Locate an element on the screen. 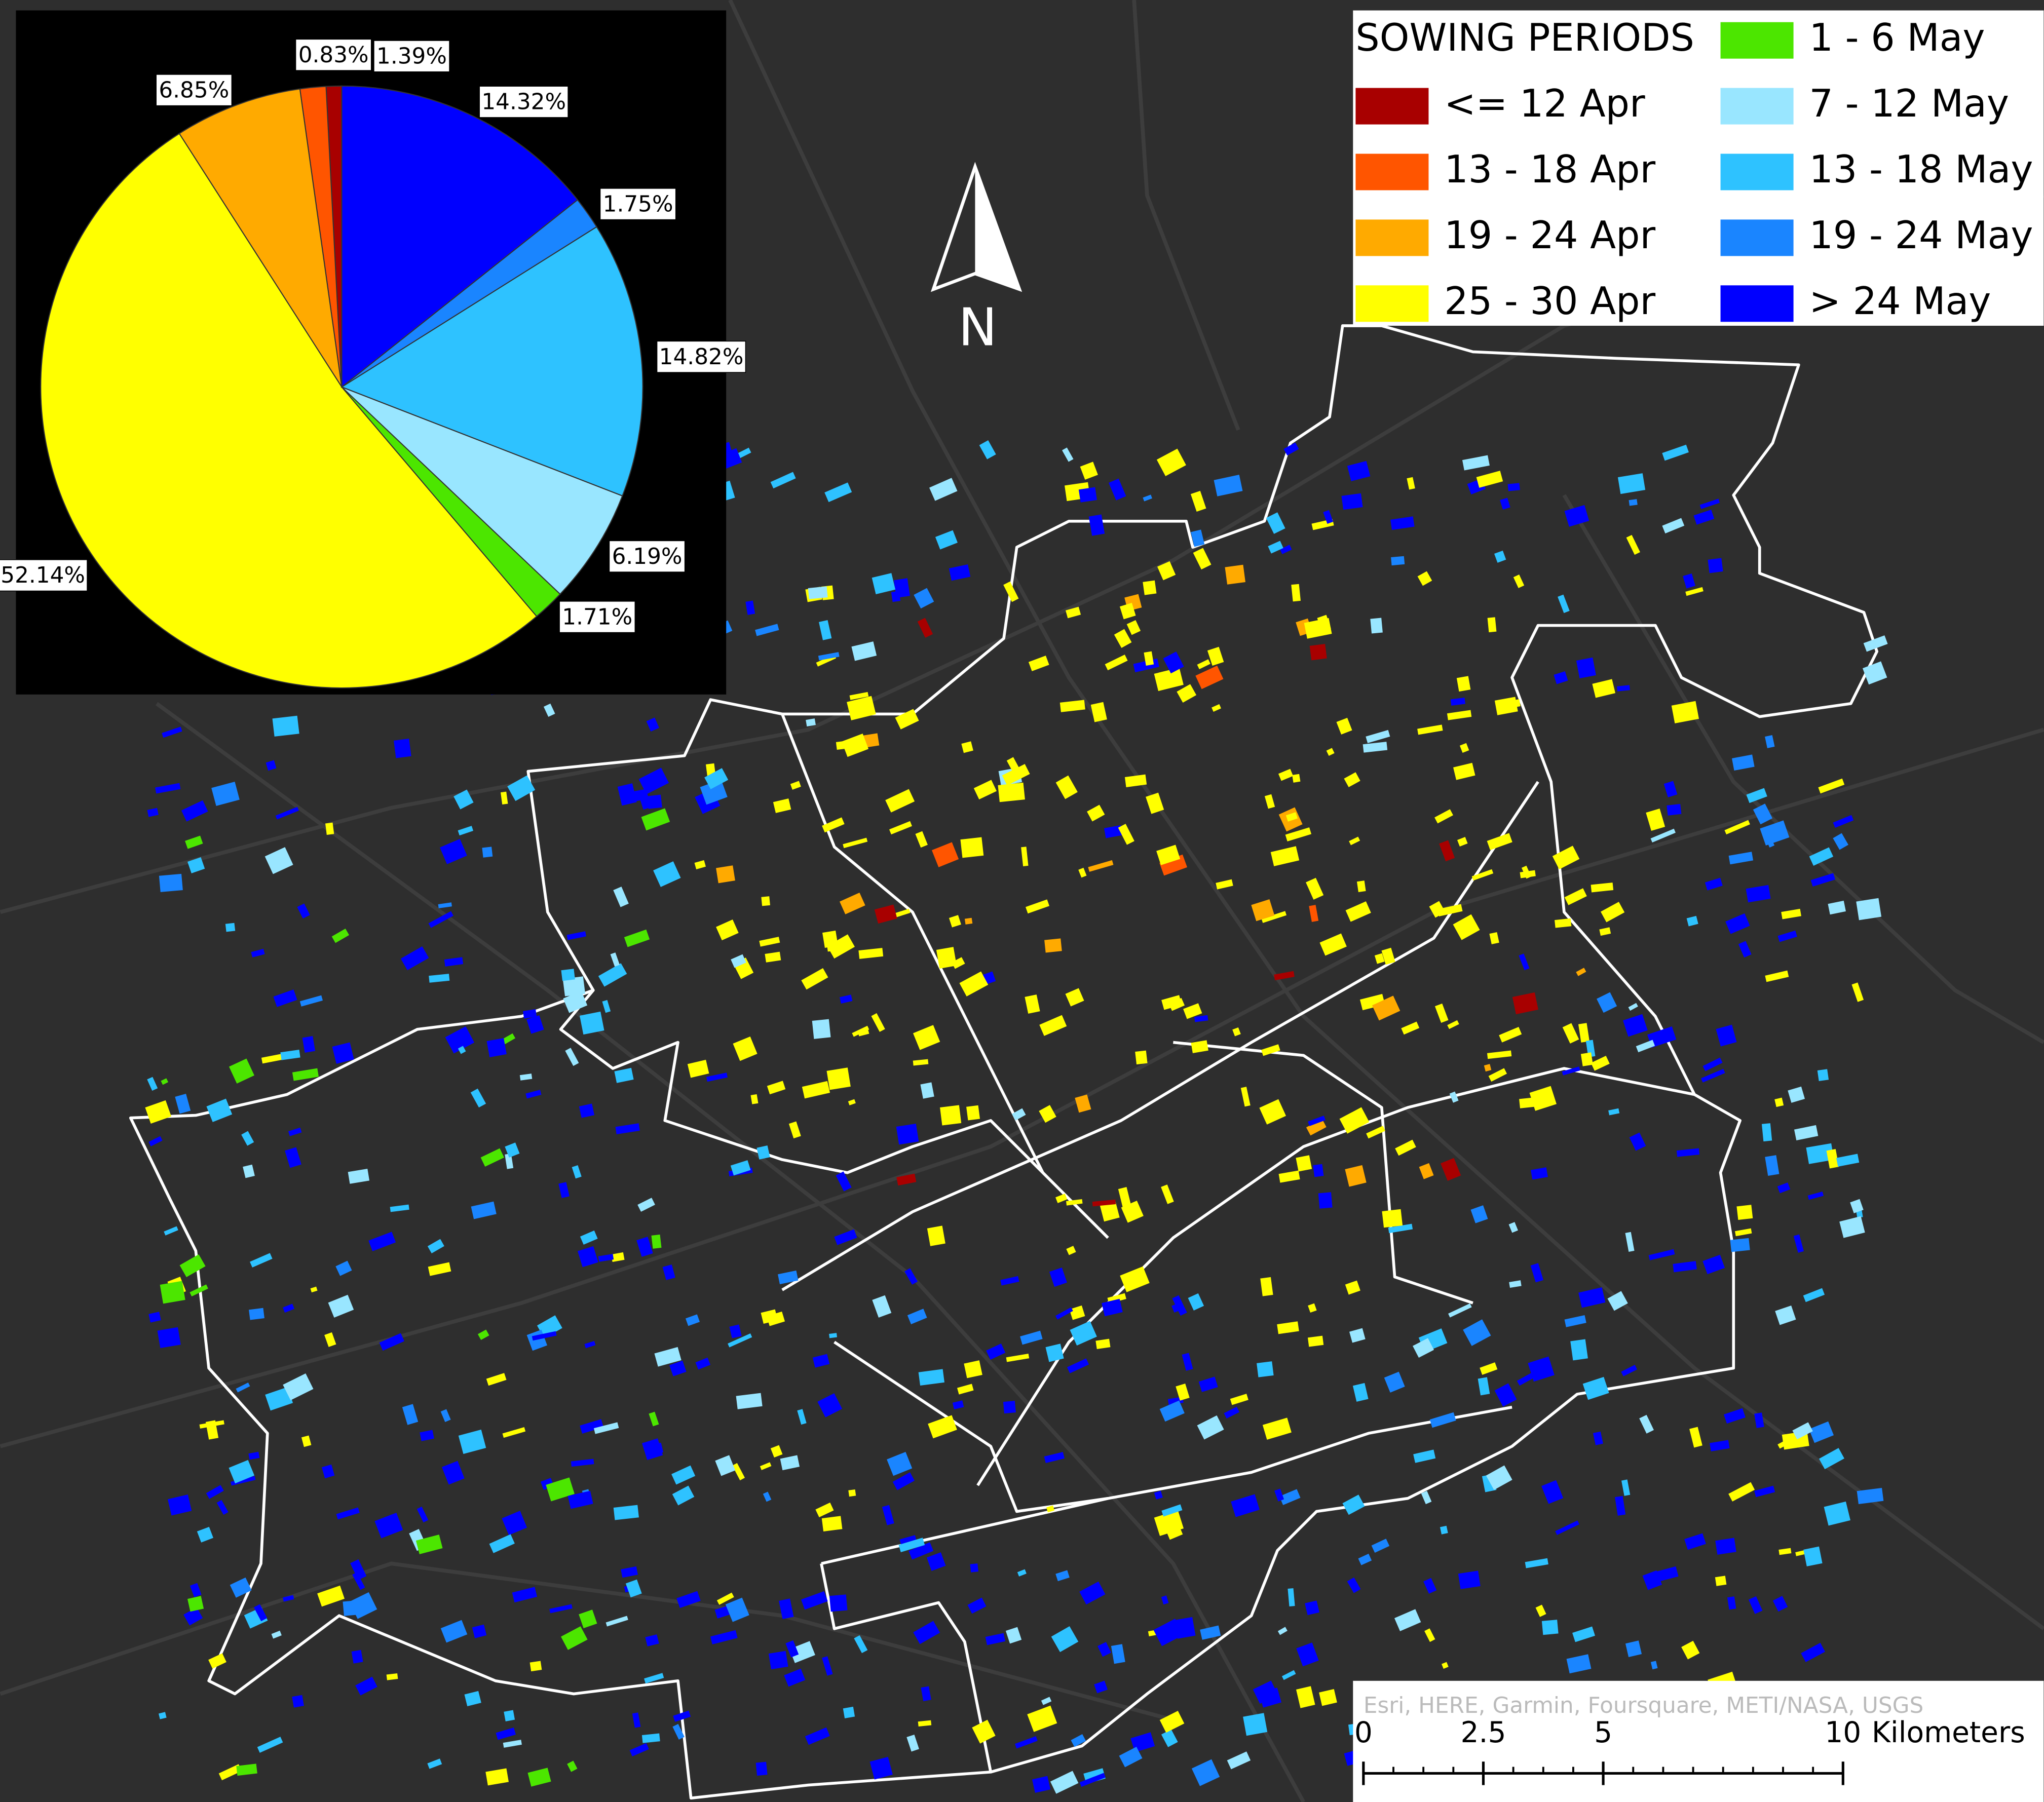  legend-label: 7 - 12 May is located at coordinates (1909, 104).